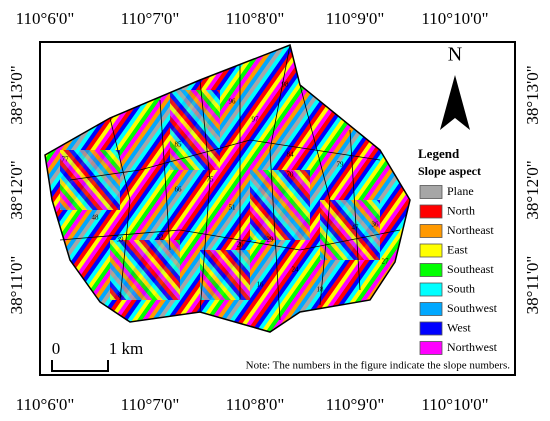  I want to click on legend-label: North, so click(461, 210).